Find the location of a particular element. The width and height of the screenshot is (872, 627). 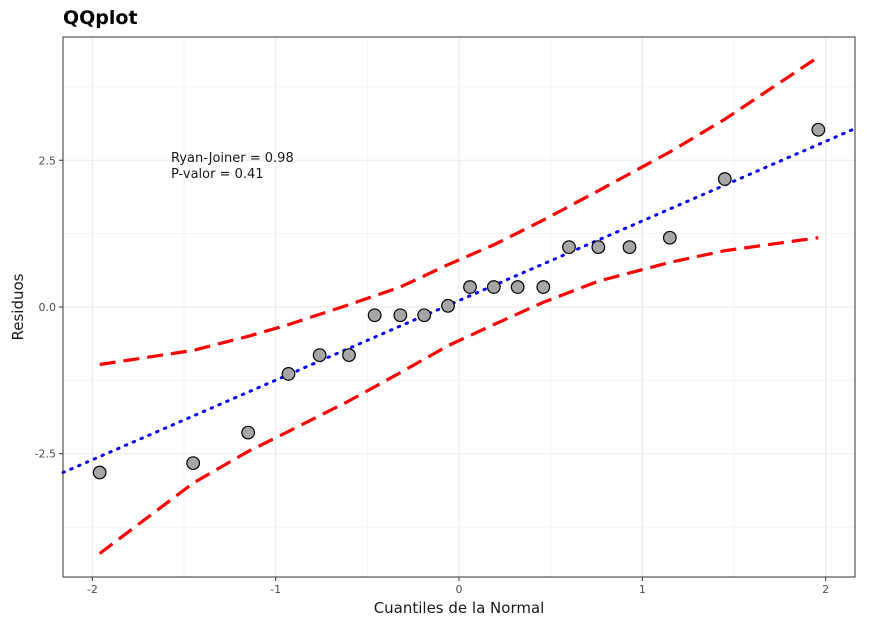

x-axis-label: Cuantiles de la Normal is located at coordinates (459, 608).